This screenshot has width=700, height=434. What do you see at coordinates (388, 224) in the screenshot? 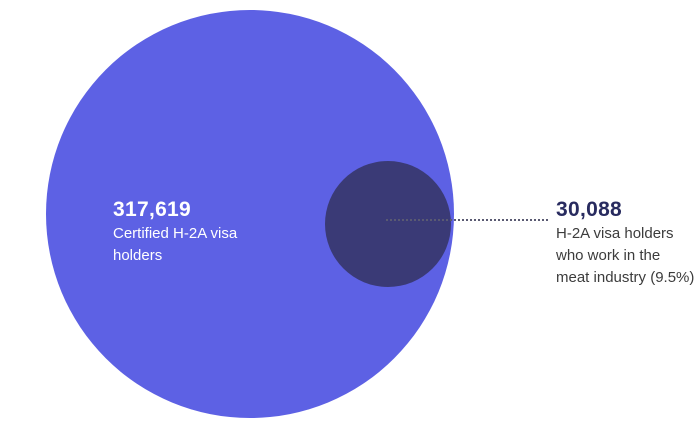
I see `small-circle-meat-industry-holders` at bounding box center [388, 224].